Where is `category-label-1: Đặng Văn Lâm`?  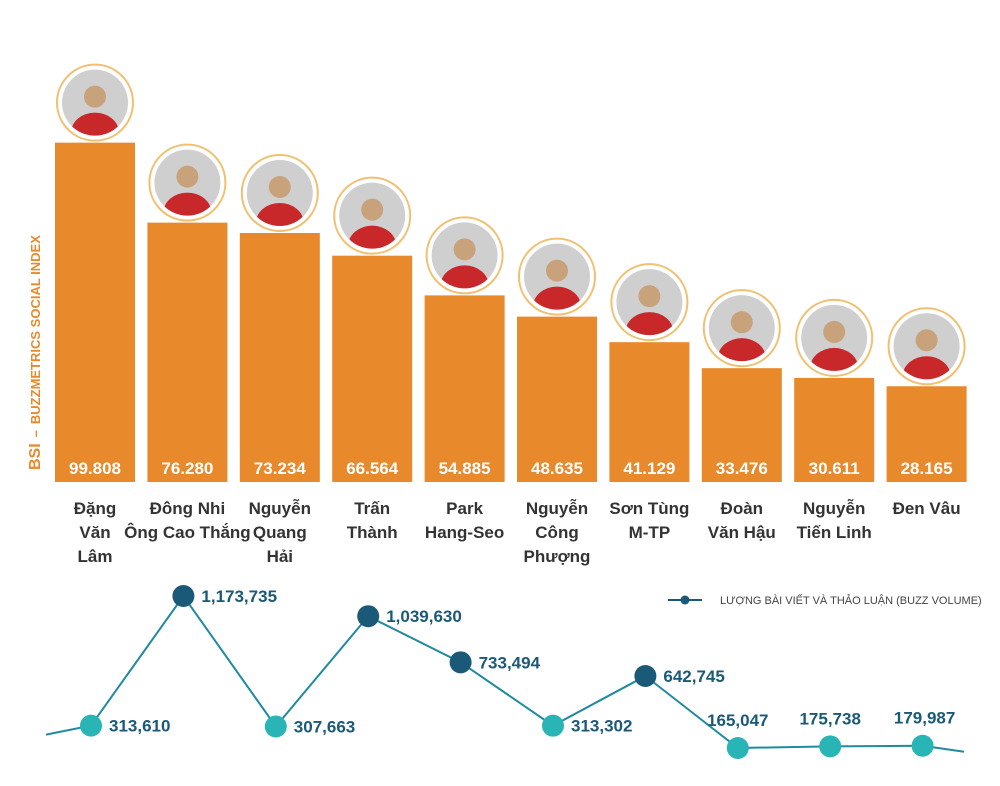
category-label-1: Đặng Văn Lâm is located at coordinates (95, 532).